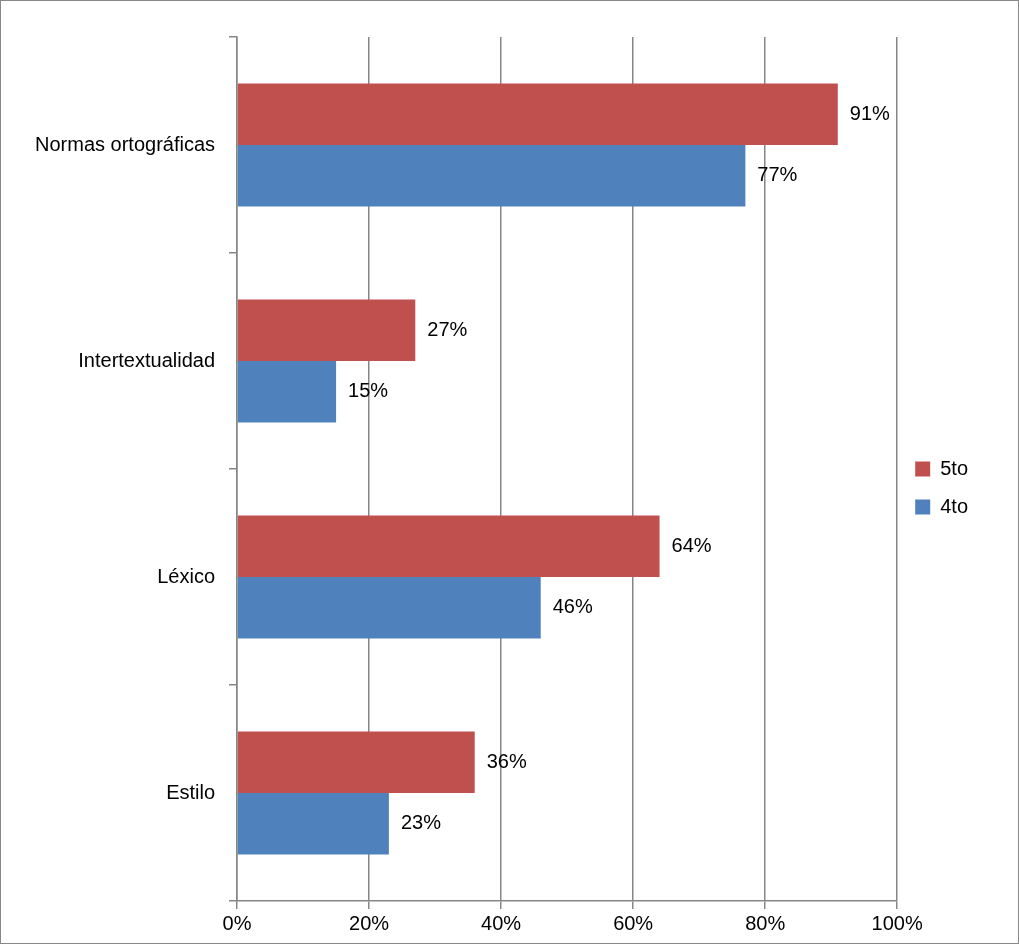 This screenshot has height=944, width=1019. Describe the element at coordinates (186, 575) in the screenshot. I see `y-tick-label: Léxico` at that location.